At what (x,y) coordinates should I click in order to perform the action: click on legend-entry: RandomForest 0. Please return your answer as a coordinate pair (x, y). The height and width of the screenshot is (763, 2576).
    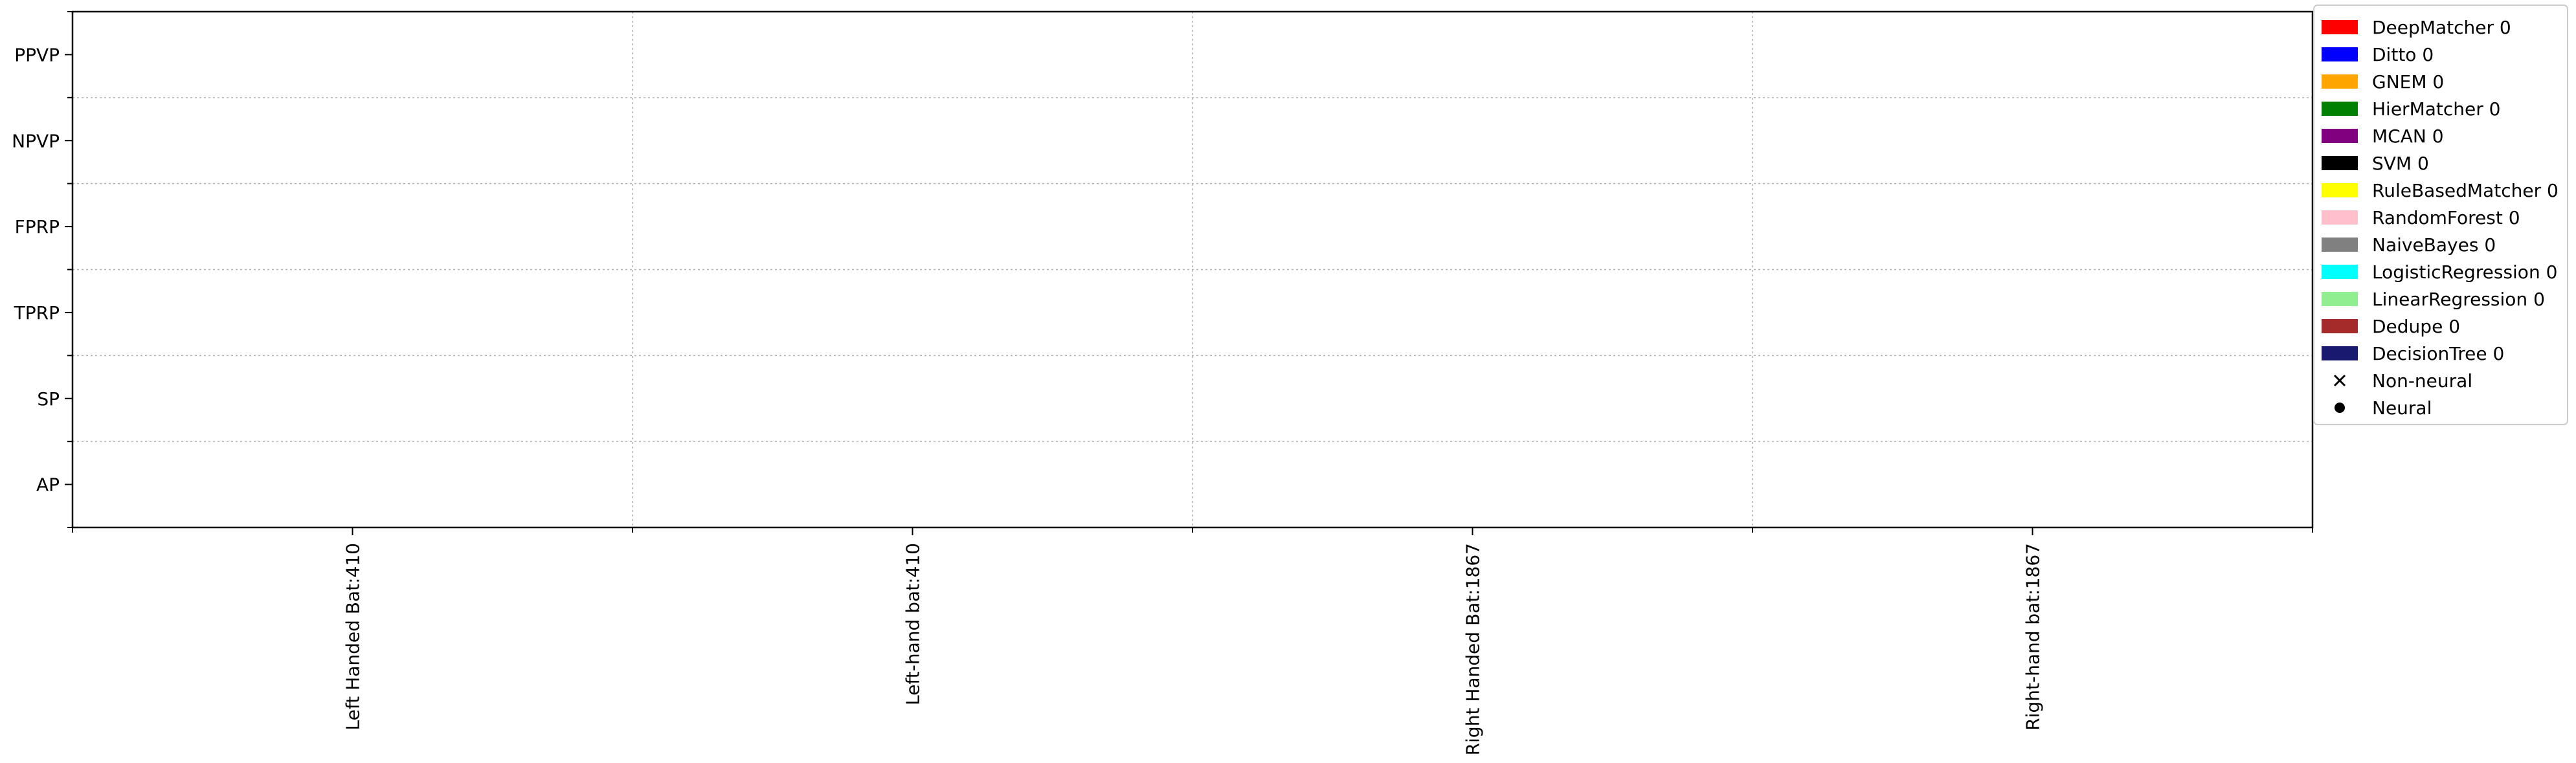
    Looking at the image, I should click on (2446, 217).